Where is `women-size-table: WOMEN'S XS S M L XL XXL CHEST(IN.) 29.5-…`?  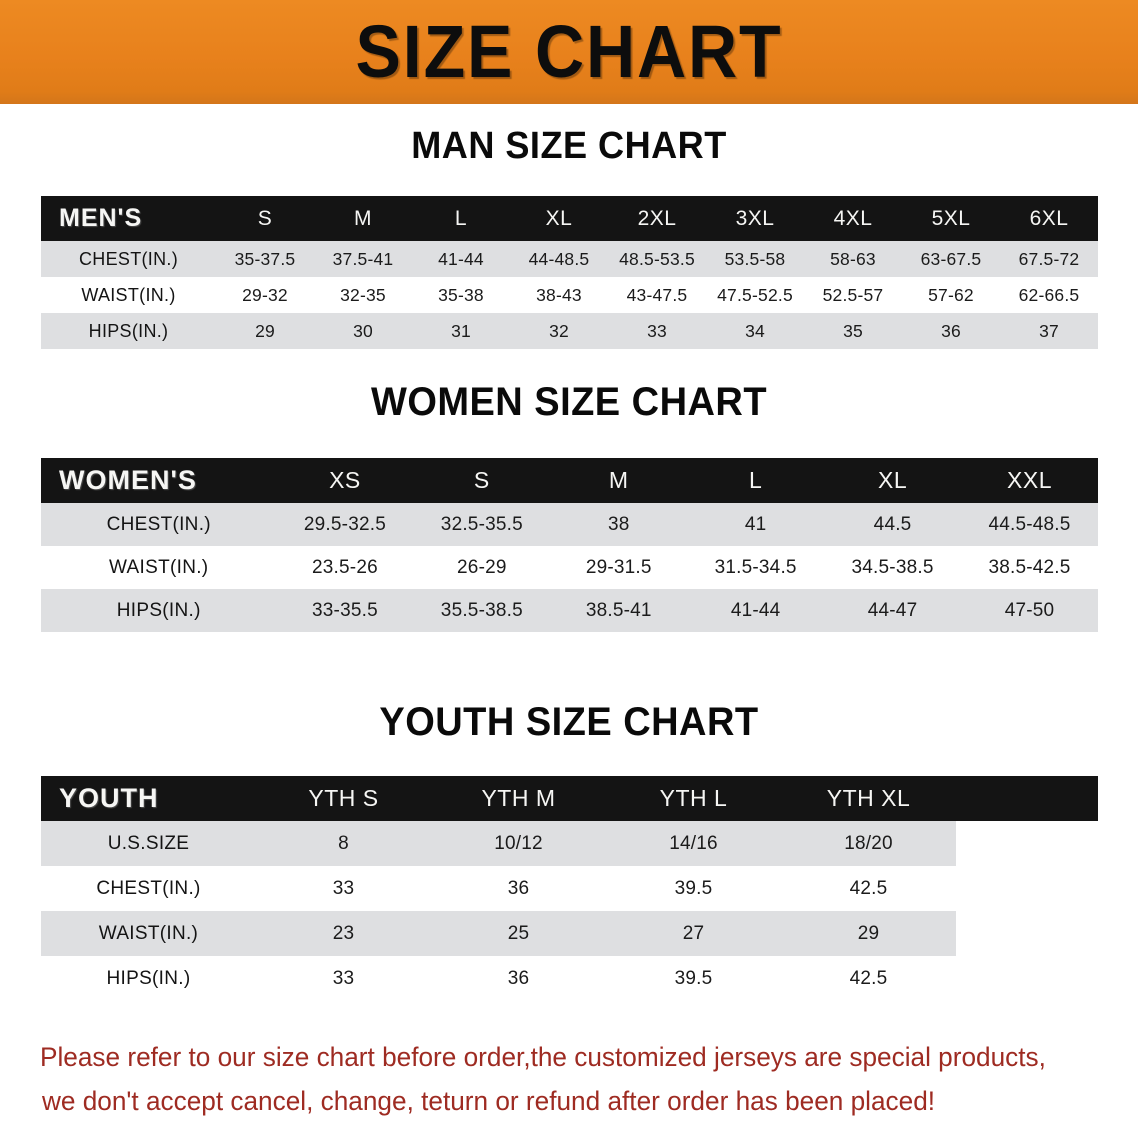
women-size-table: WOMEN'S XS S M L XL XXL CHEST(IN.) 29.5-… is located at coordinates (569, 545).